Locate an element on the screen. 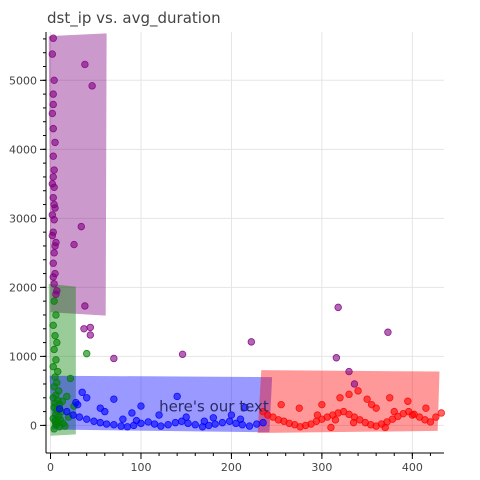  x-tick-label: 0 is located at coordinates (50, 467).